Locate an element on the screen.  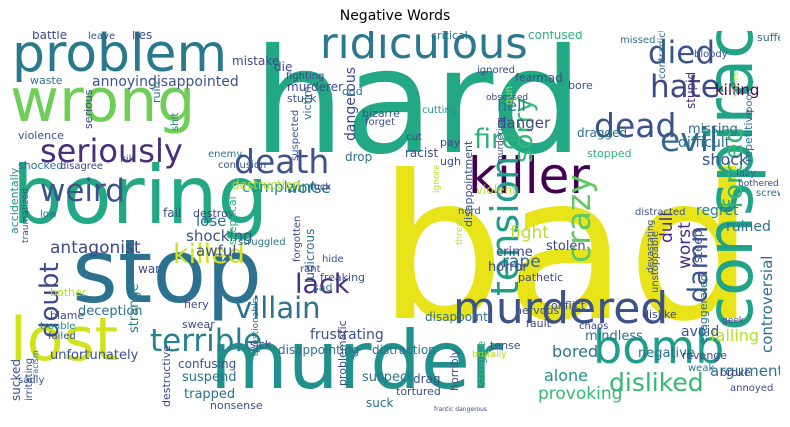
word-forgotten: forgotten is located at coordinates (297, 239).